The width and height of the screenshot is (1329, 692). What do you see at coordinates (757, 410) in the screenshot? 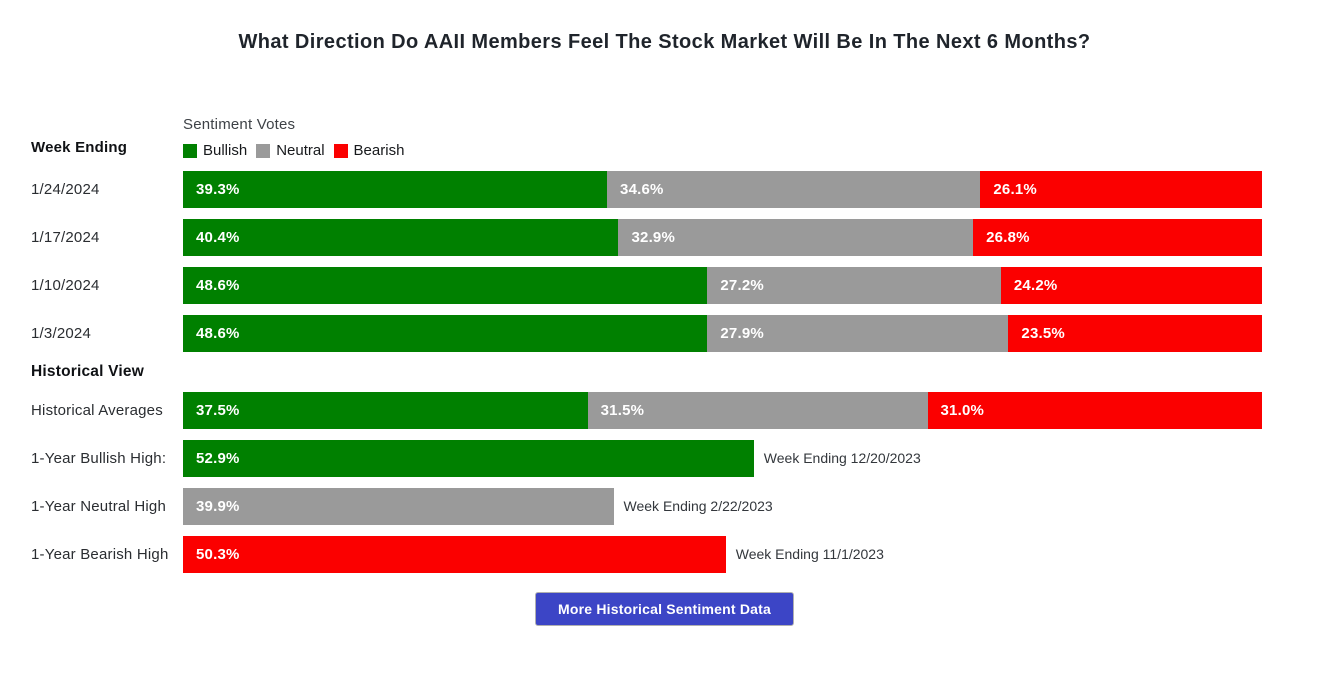
I see `neutral-segment: 31.5%` at bounding box center [757, 410].